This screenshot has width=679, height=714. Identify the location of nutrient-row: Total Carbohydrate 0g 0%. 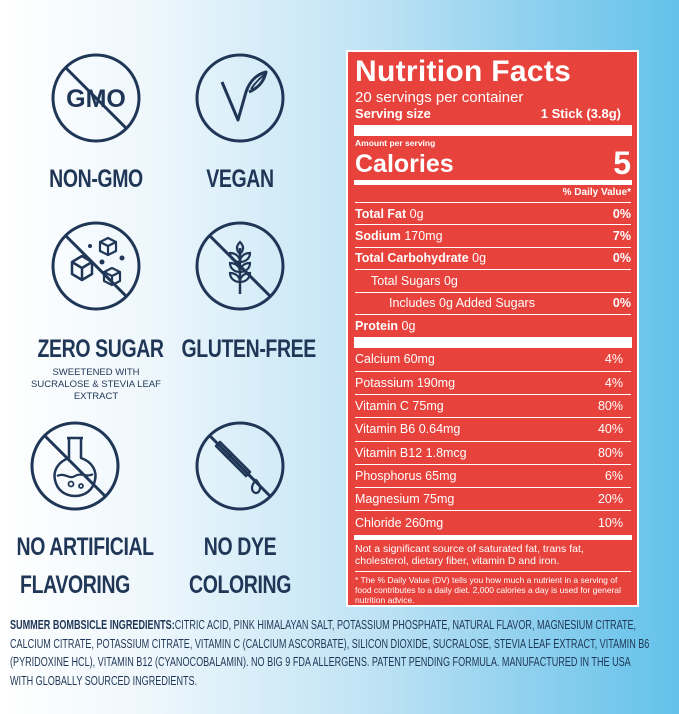
(493, 259).